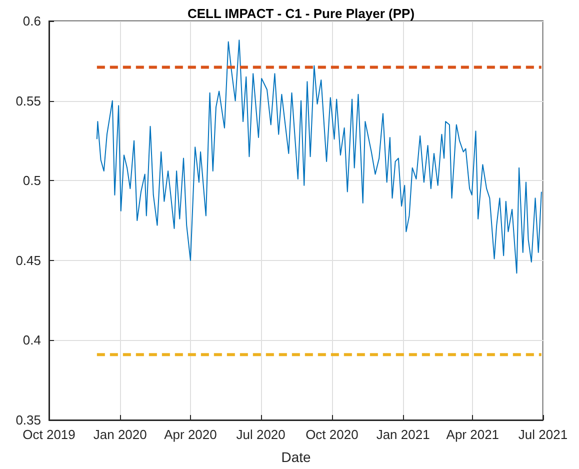  I want to click on y-tick-label: 0.35, so click(28, 420).